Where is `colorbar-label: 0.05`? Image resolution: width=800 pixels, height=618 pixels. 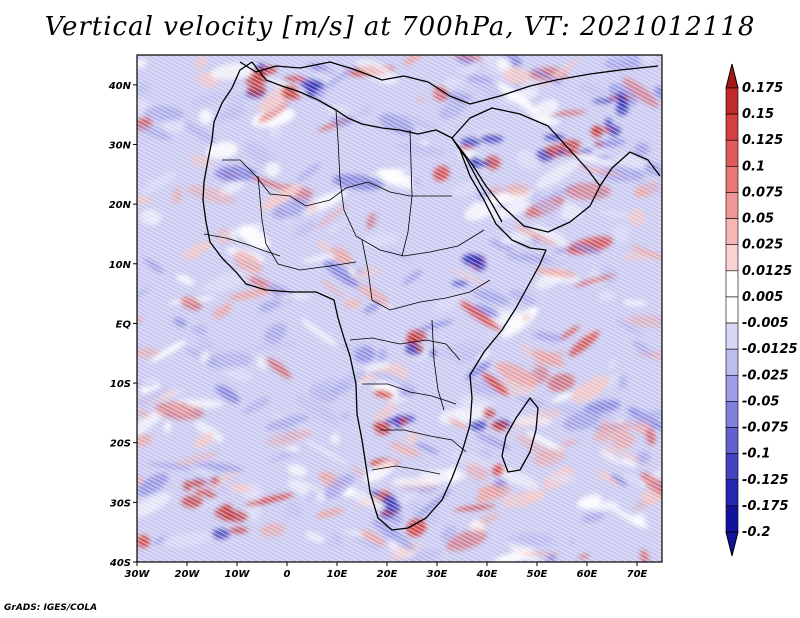 colorbar-label: 0.05 is located at coordinates (758, 219).